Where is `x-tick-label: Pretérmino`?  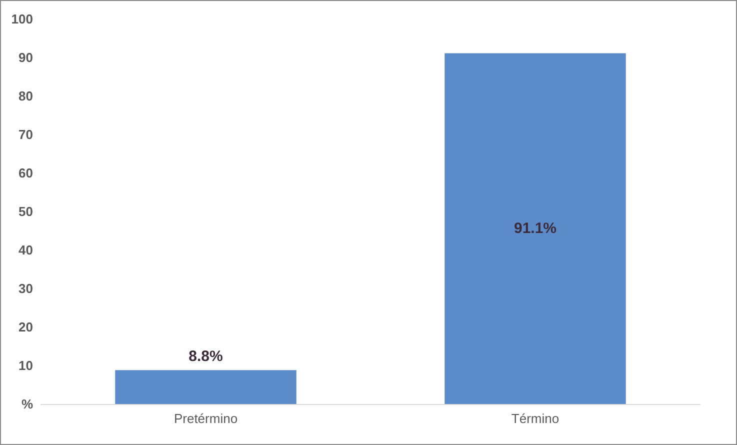 x-tick-label: Pretérmino is located at coordinates (206, 418).